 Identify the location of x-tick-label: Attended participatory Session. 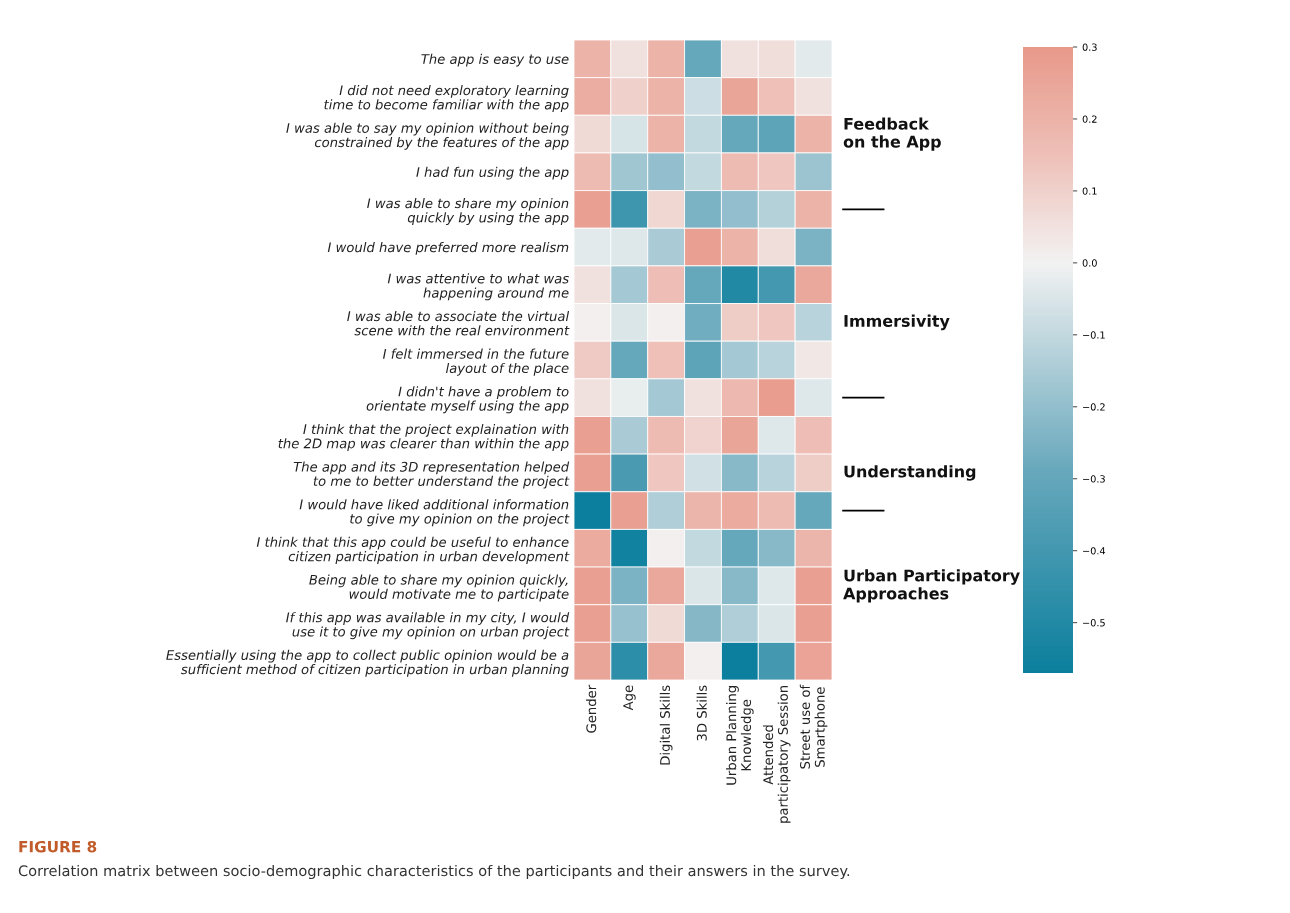
(776, 754).